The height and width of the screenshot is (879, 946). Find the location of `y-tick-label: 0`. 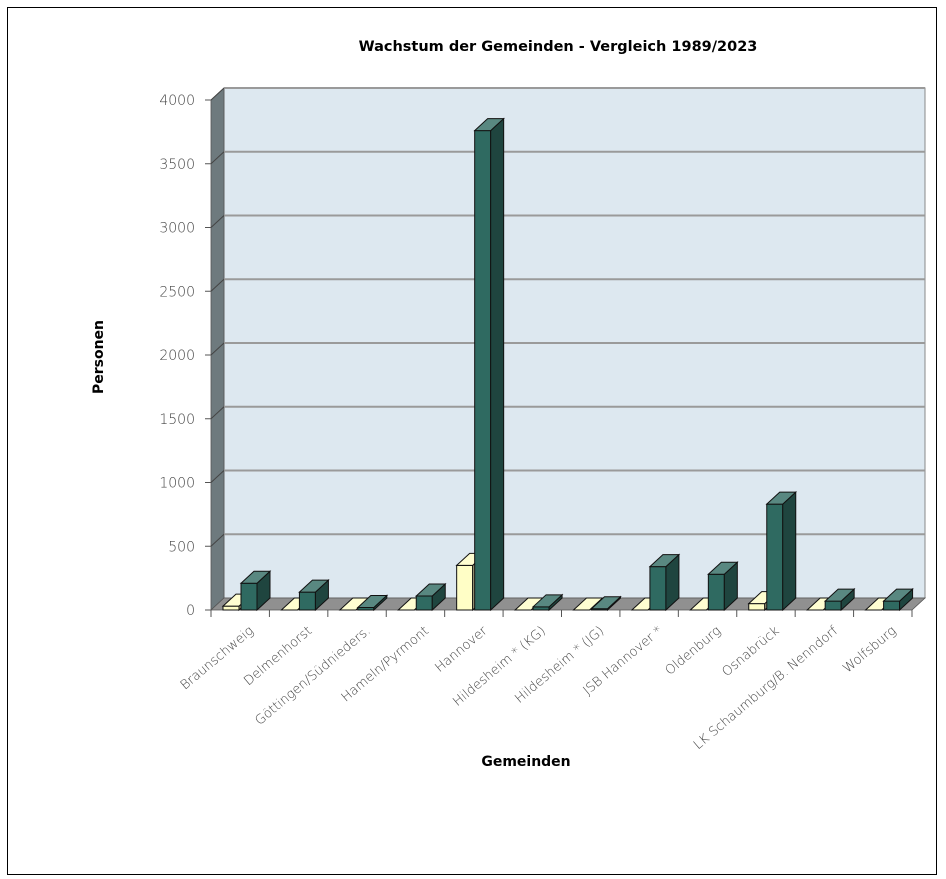

y-tick-label: 0 is located at coordinates (190, 611).